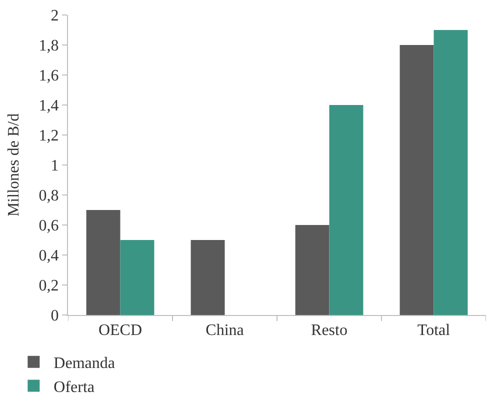 The image size is (494, 411). Describe the element at coordinates (120, 331) in the screenshot. I see `x-tick-label: OECD` at that location.